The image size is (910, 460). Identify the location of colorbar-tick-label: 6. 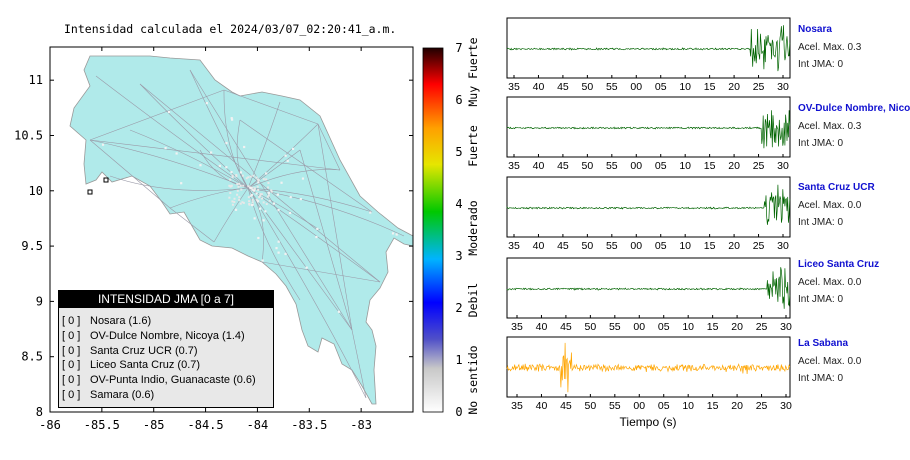
(458, 100).